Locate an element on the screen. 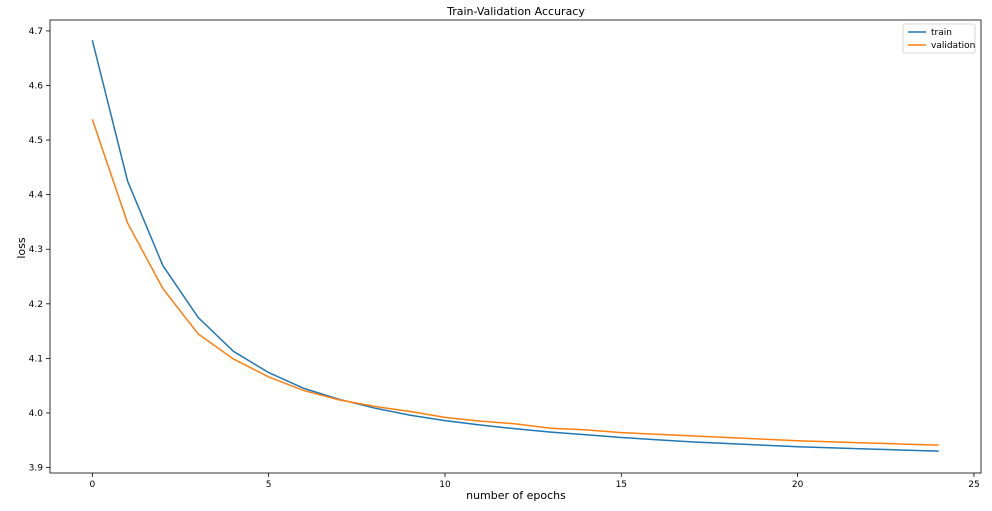 The height and width of the screenshot is (511, 992). y-tick-label: 4.2 is located at coordinates (36, 305).